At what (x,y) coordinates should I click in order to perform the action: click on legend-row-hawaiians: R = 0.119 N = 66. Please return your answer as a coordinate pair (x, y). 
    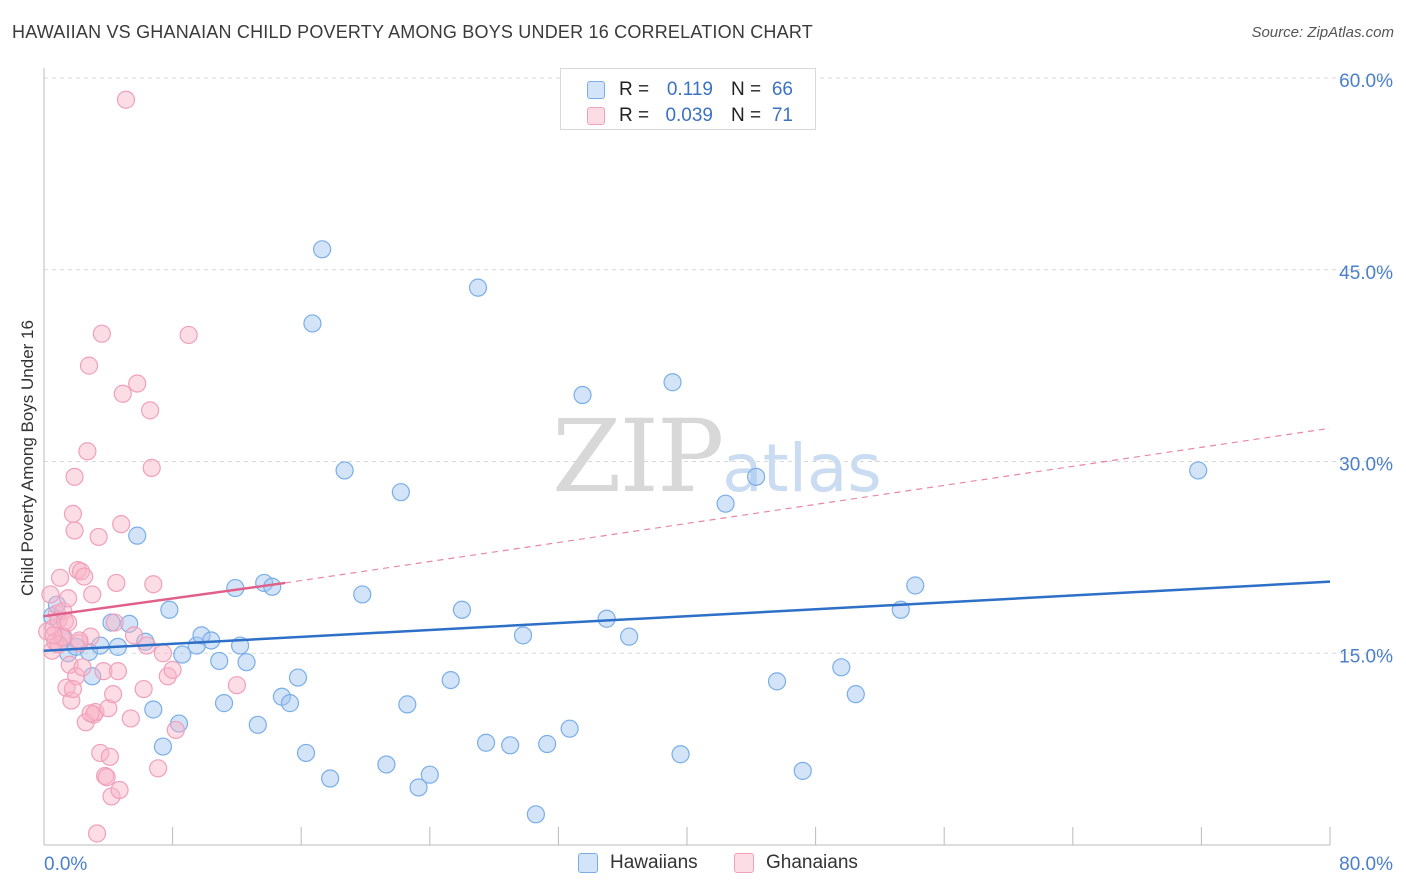
    Looking at the image, I should click on (688, 90).